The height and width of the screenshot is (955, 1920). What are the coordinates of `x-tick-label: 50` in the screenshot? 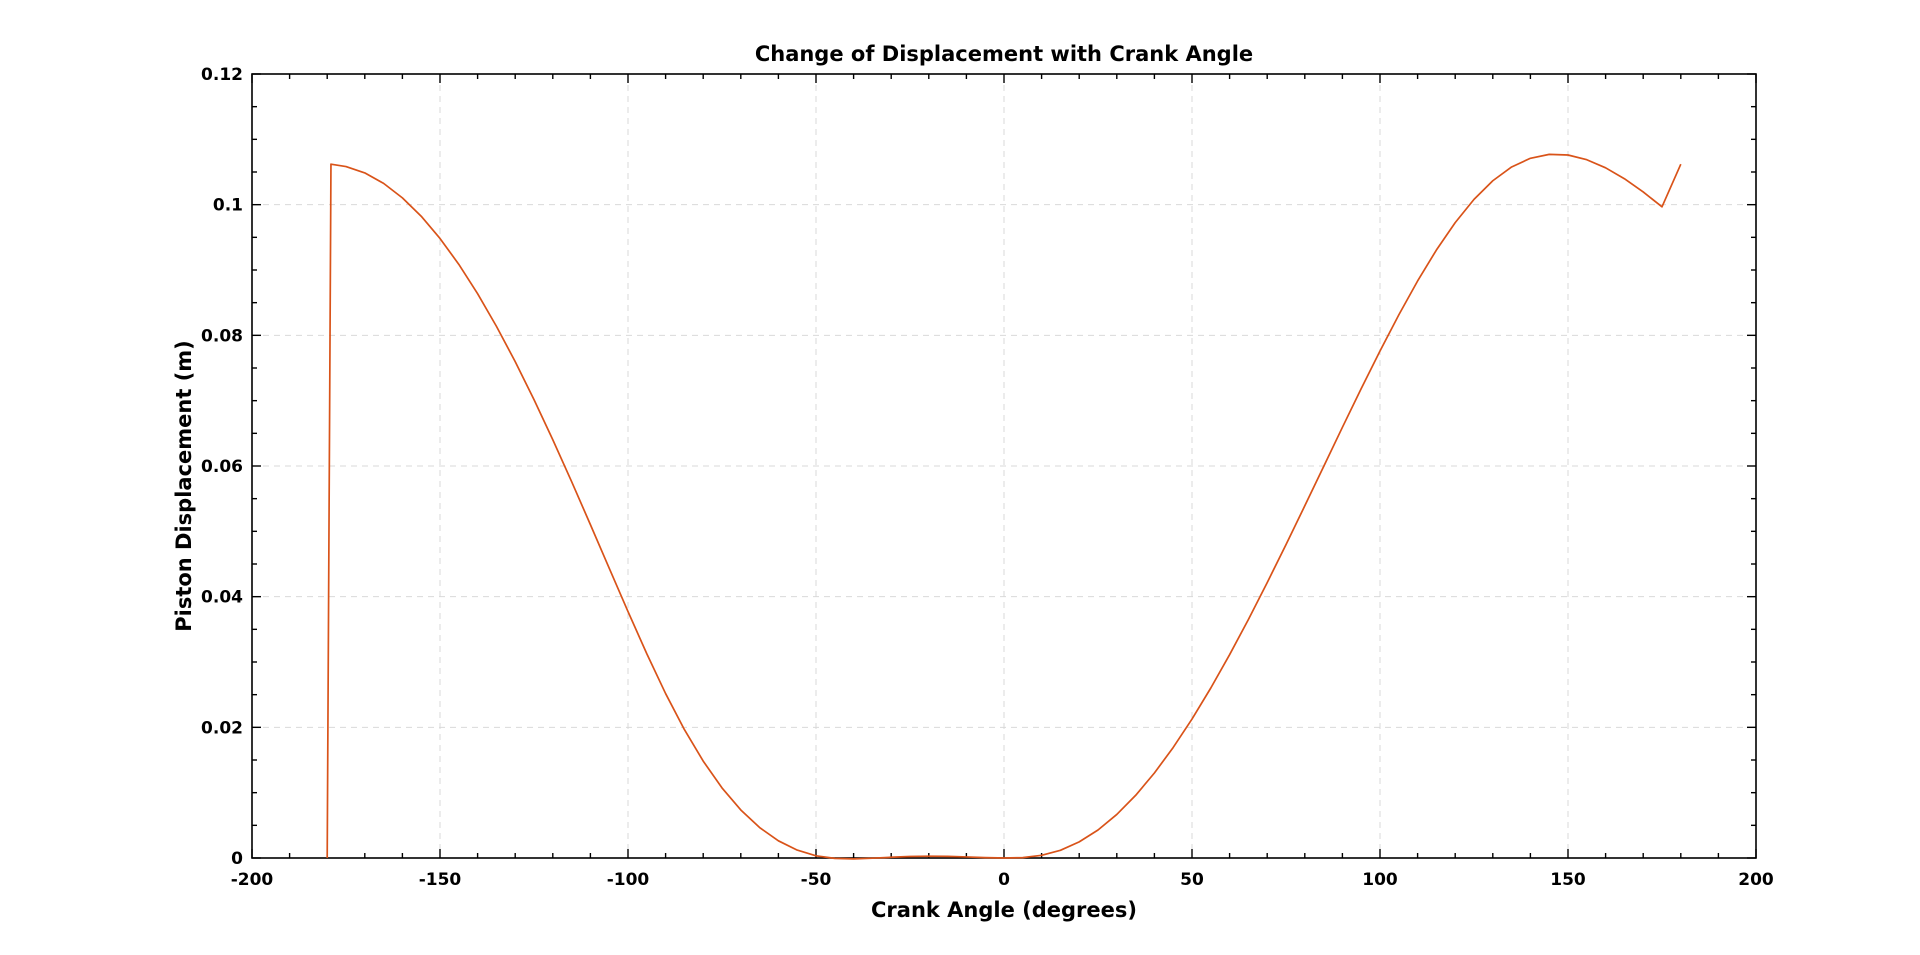 It's located at (1192, 880).